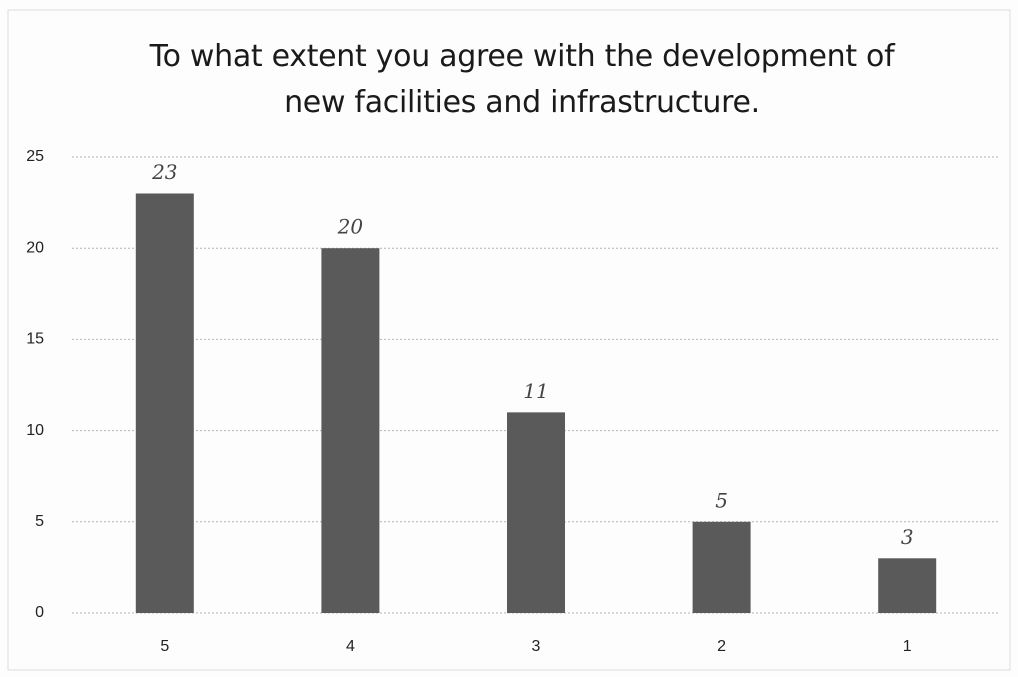 The width and height of the screenshot is (1018, 677). What do you see at coordinates (164, 172) in the screenshot?
I see `data-label: 23` at bounding box center [164, 172].